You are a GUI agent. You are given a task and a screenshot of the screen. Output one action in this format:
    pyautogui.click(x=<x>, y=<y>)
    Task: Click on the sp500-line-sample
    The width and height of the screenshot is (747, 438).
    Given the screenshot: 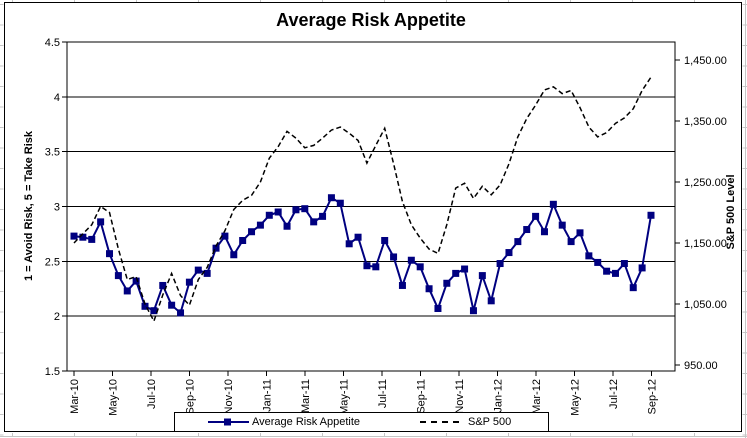 What is the action you would take?
    pyautogui.click(x=442, y=422)
    